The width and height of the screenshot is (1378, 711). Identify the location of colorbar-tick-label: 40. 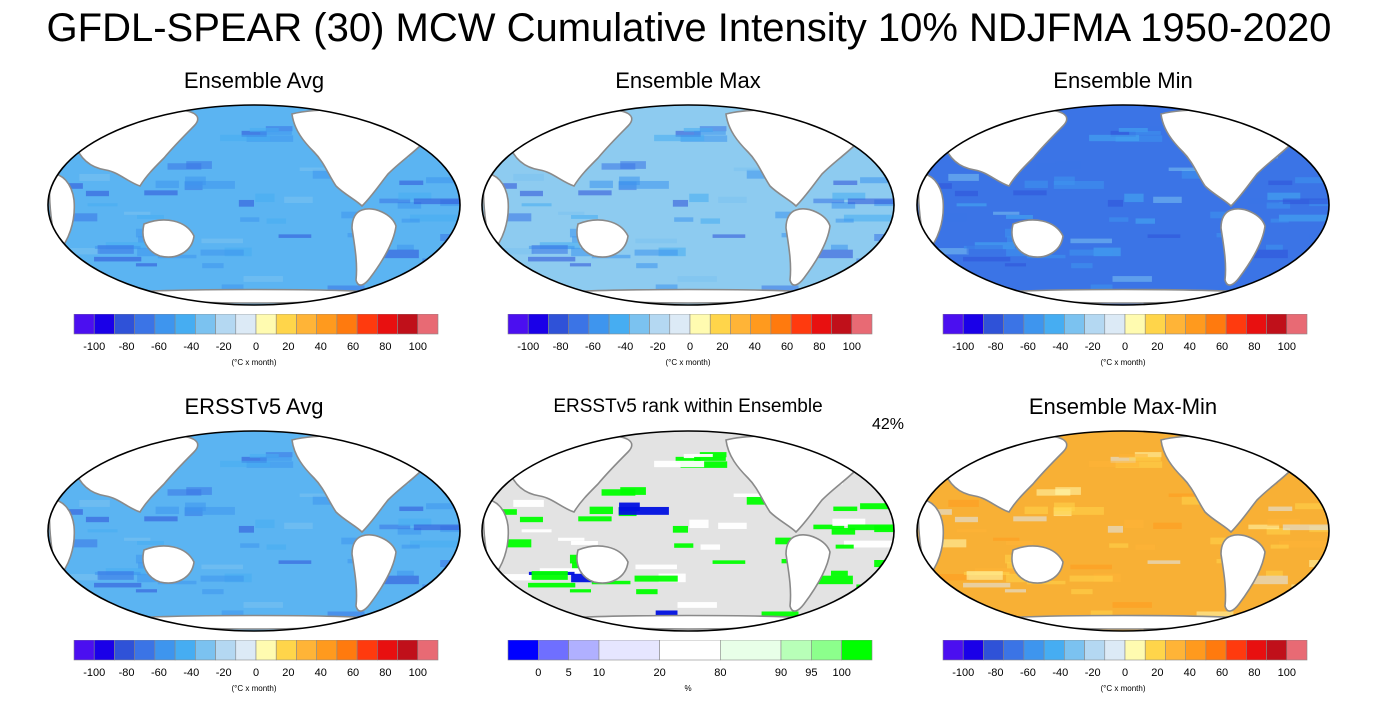
(1190, 347).